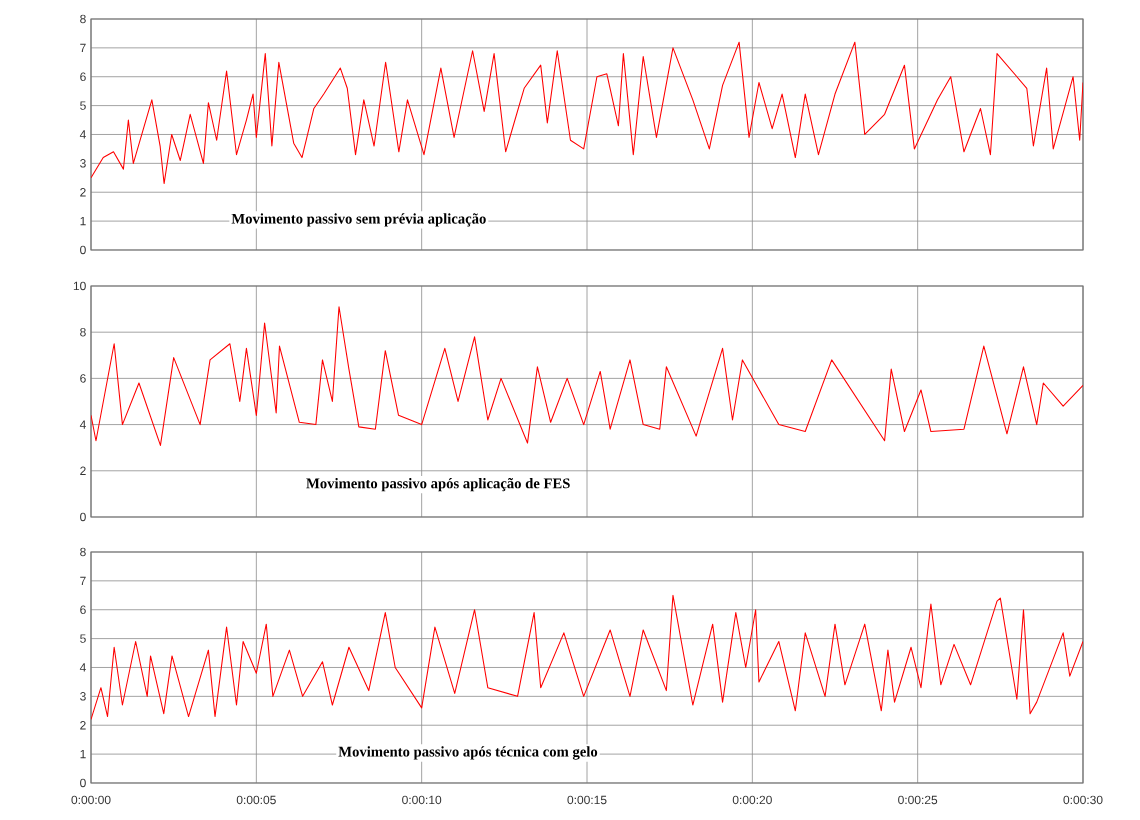 The image size is (1140, 820). Describe the element at coordinates (256, 800) in the screenshot. I see `x-tick-label: 0:00:05` at that location.